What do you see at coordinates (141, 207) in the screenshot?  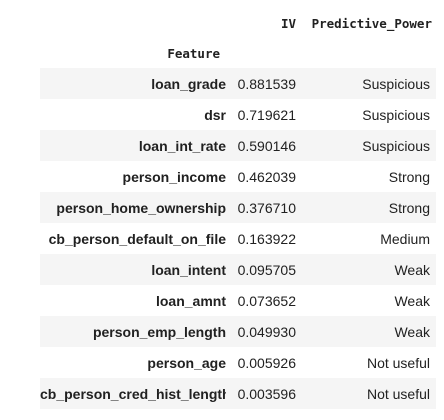 I see `row-feature-name: person_home_ownership` at bounding box center [141, 207].